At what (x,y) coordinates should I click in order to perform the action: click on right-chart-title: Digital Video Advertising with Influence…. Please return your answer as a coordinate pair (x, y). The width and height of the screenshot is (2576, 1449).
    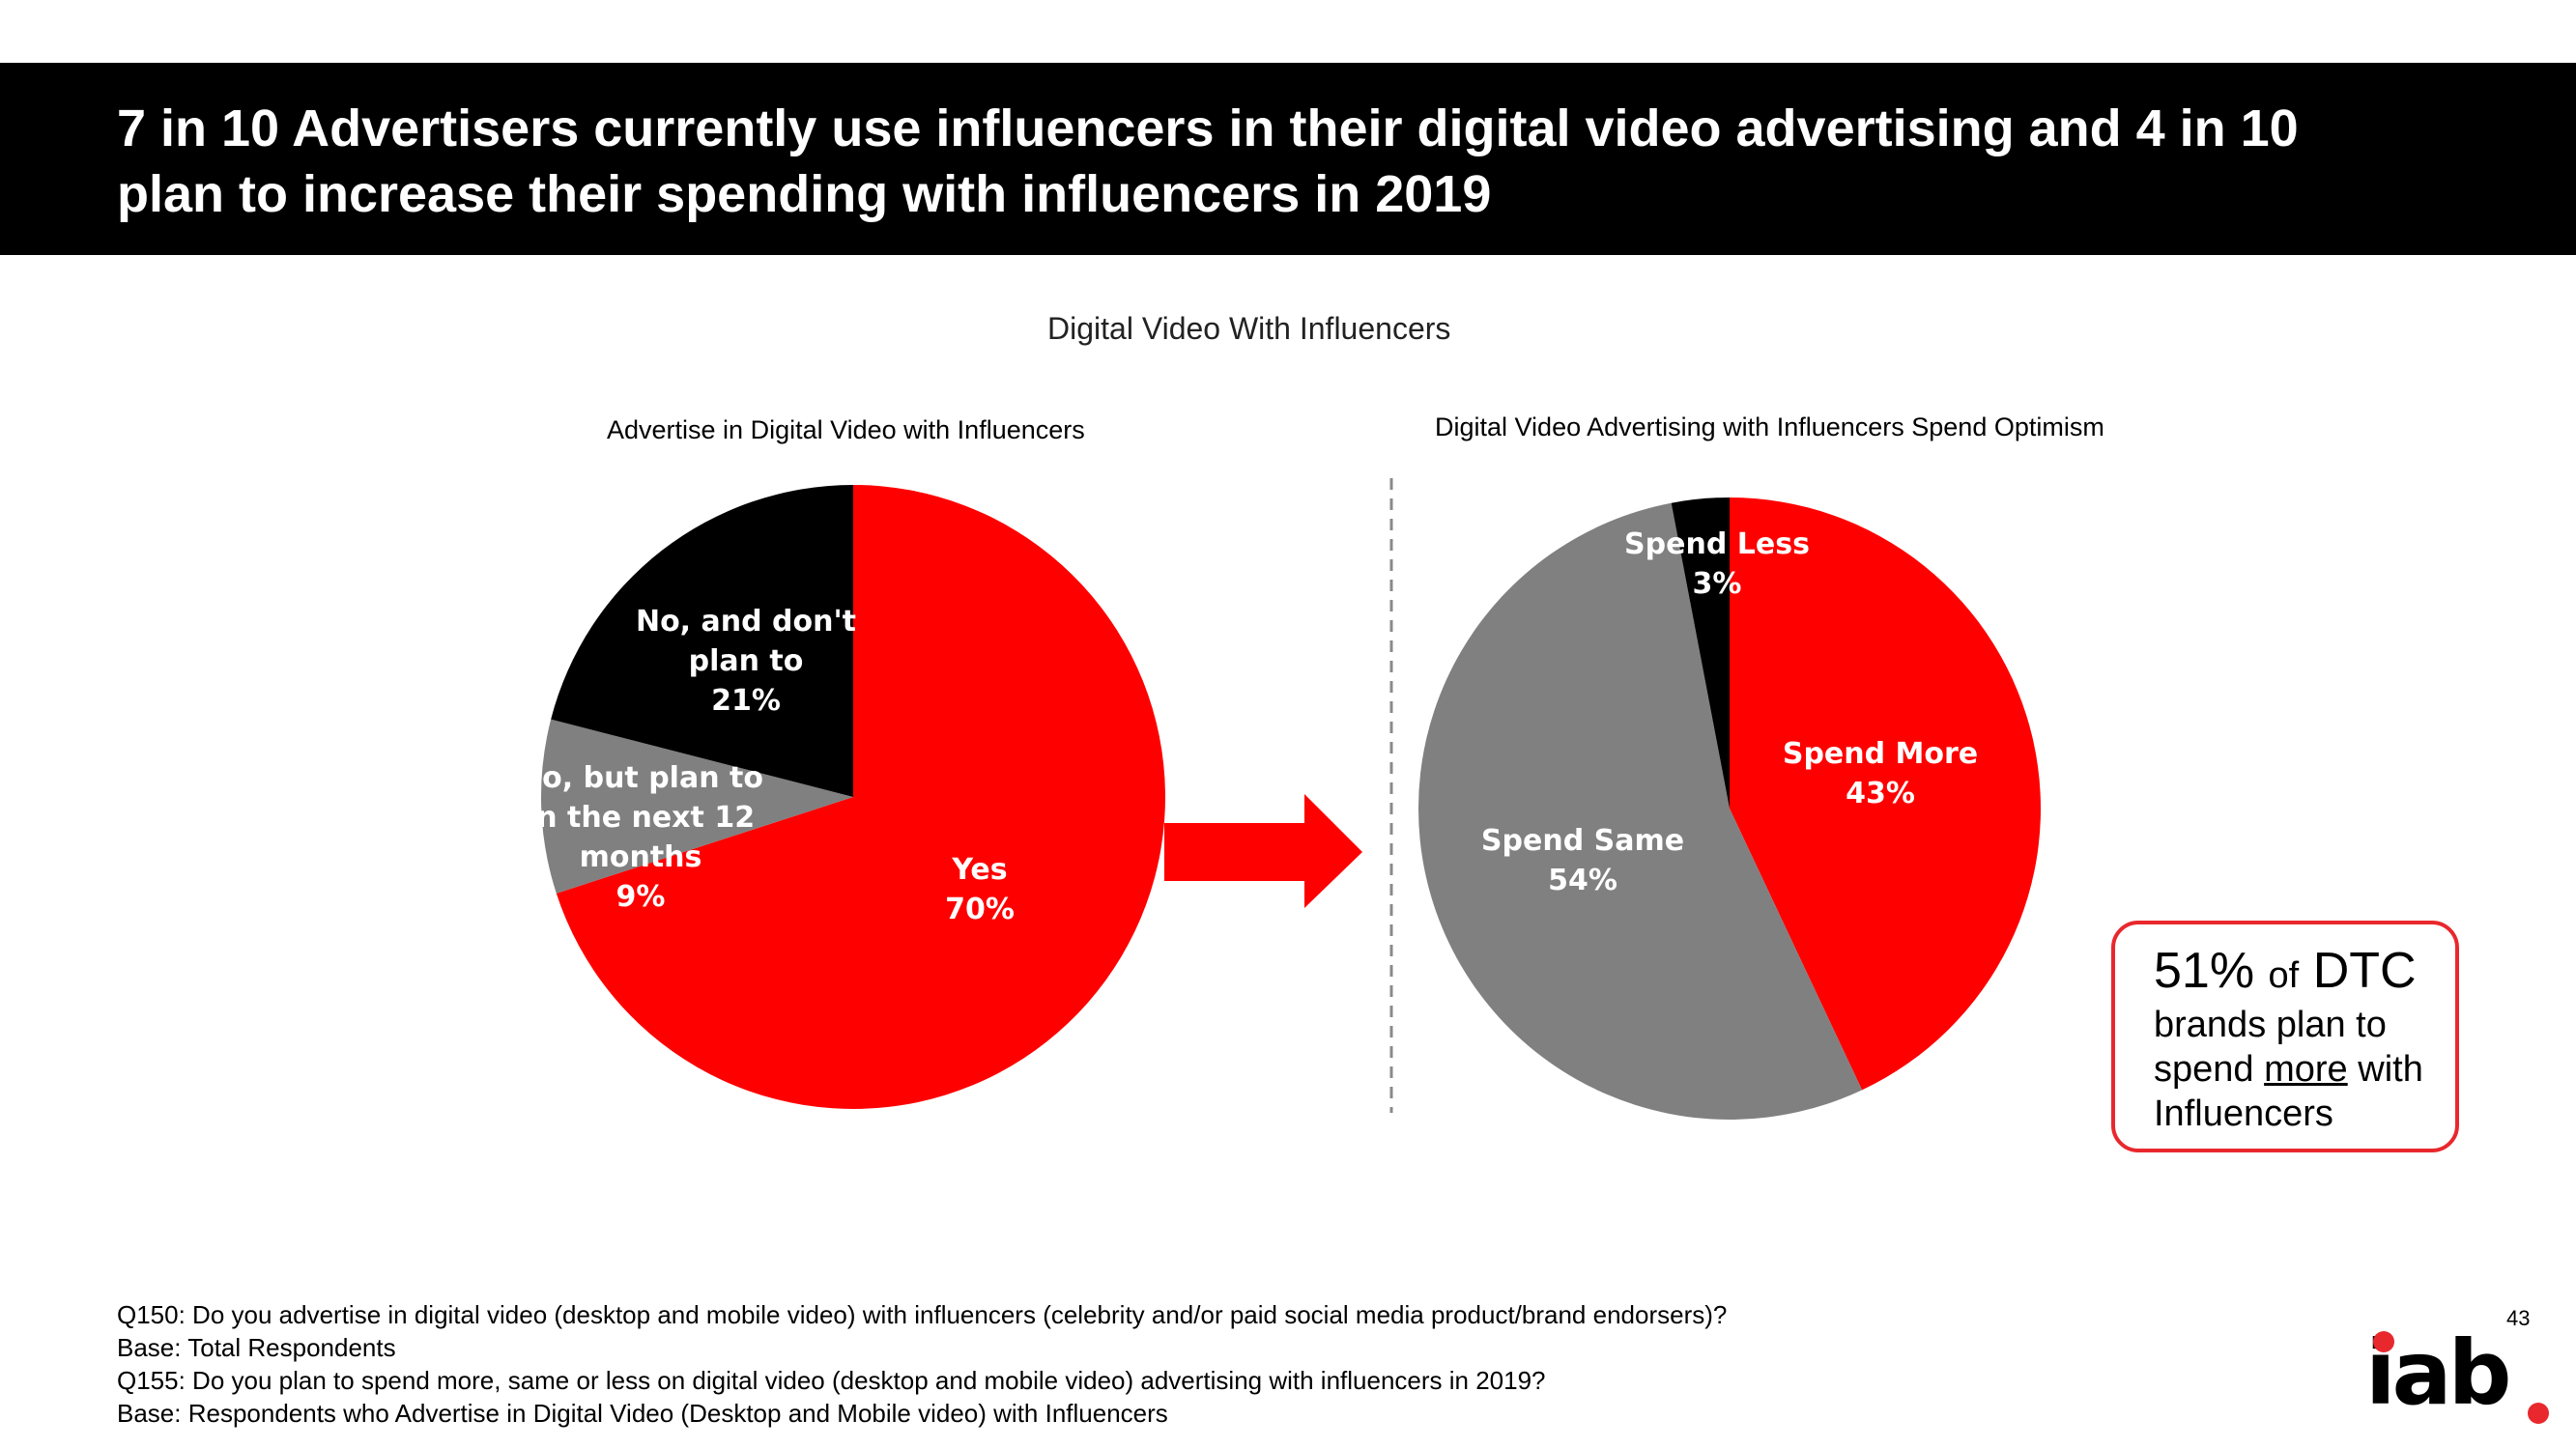
    Looking at the image, I should click on (1770, 426).